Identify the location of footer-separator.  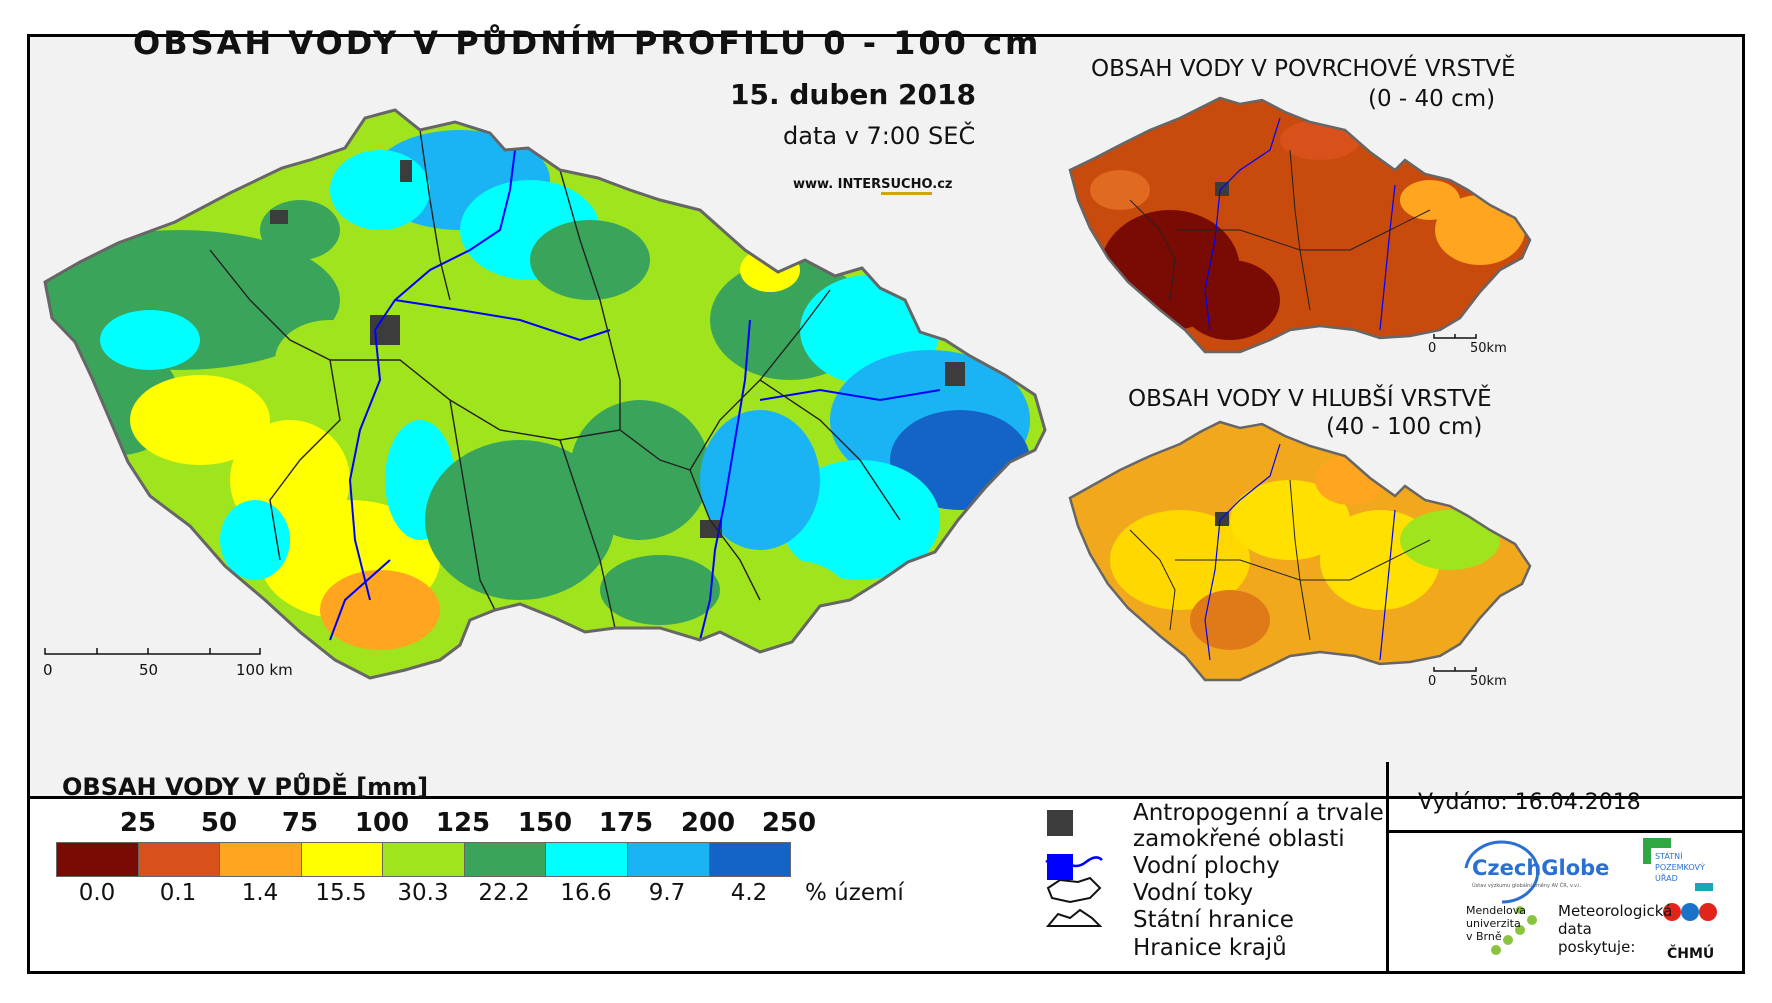
(1387, 866).